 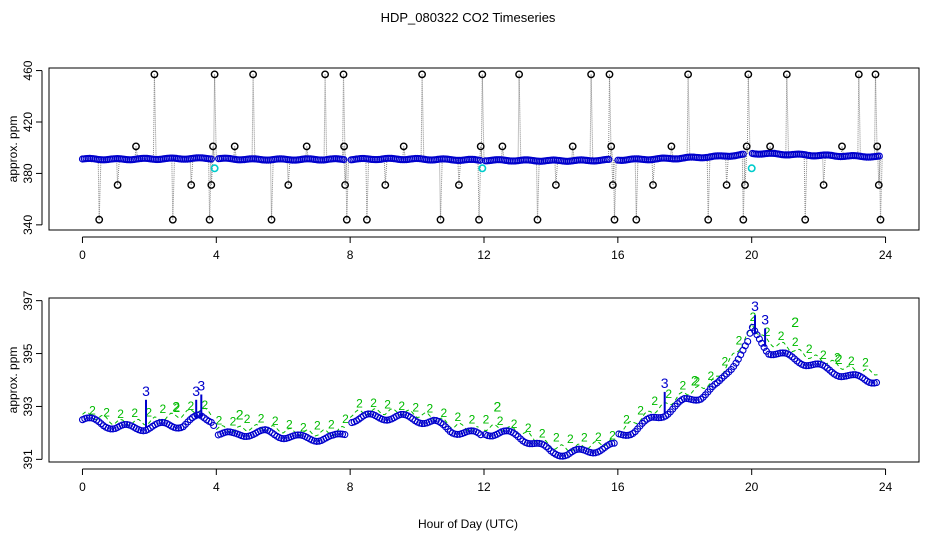 What do you see at coordinates (486, 481) in the screenshot?
I see `bottom-x-axis: 0 4 8 12 16 20 24` at bounding box center [486, 481].